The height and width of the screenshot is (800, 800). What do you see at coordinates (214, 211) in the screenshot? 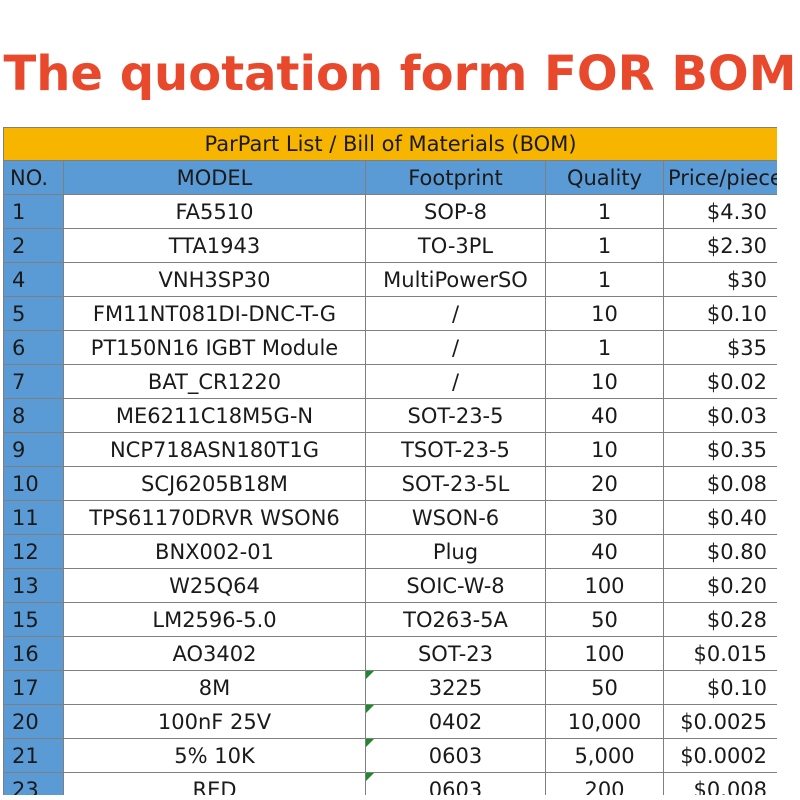
I see `cell-model: FA5510` at bounding box center [214, 211].